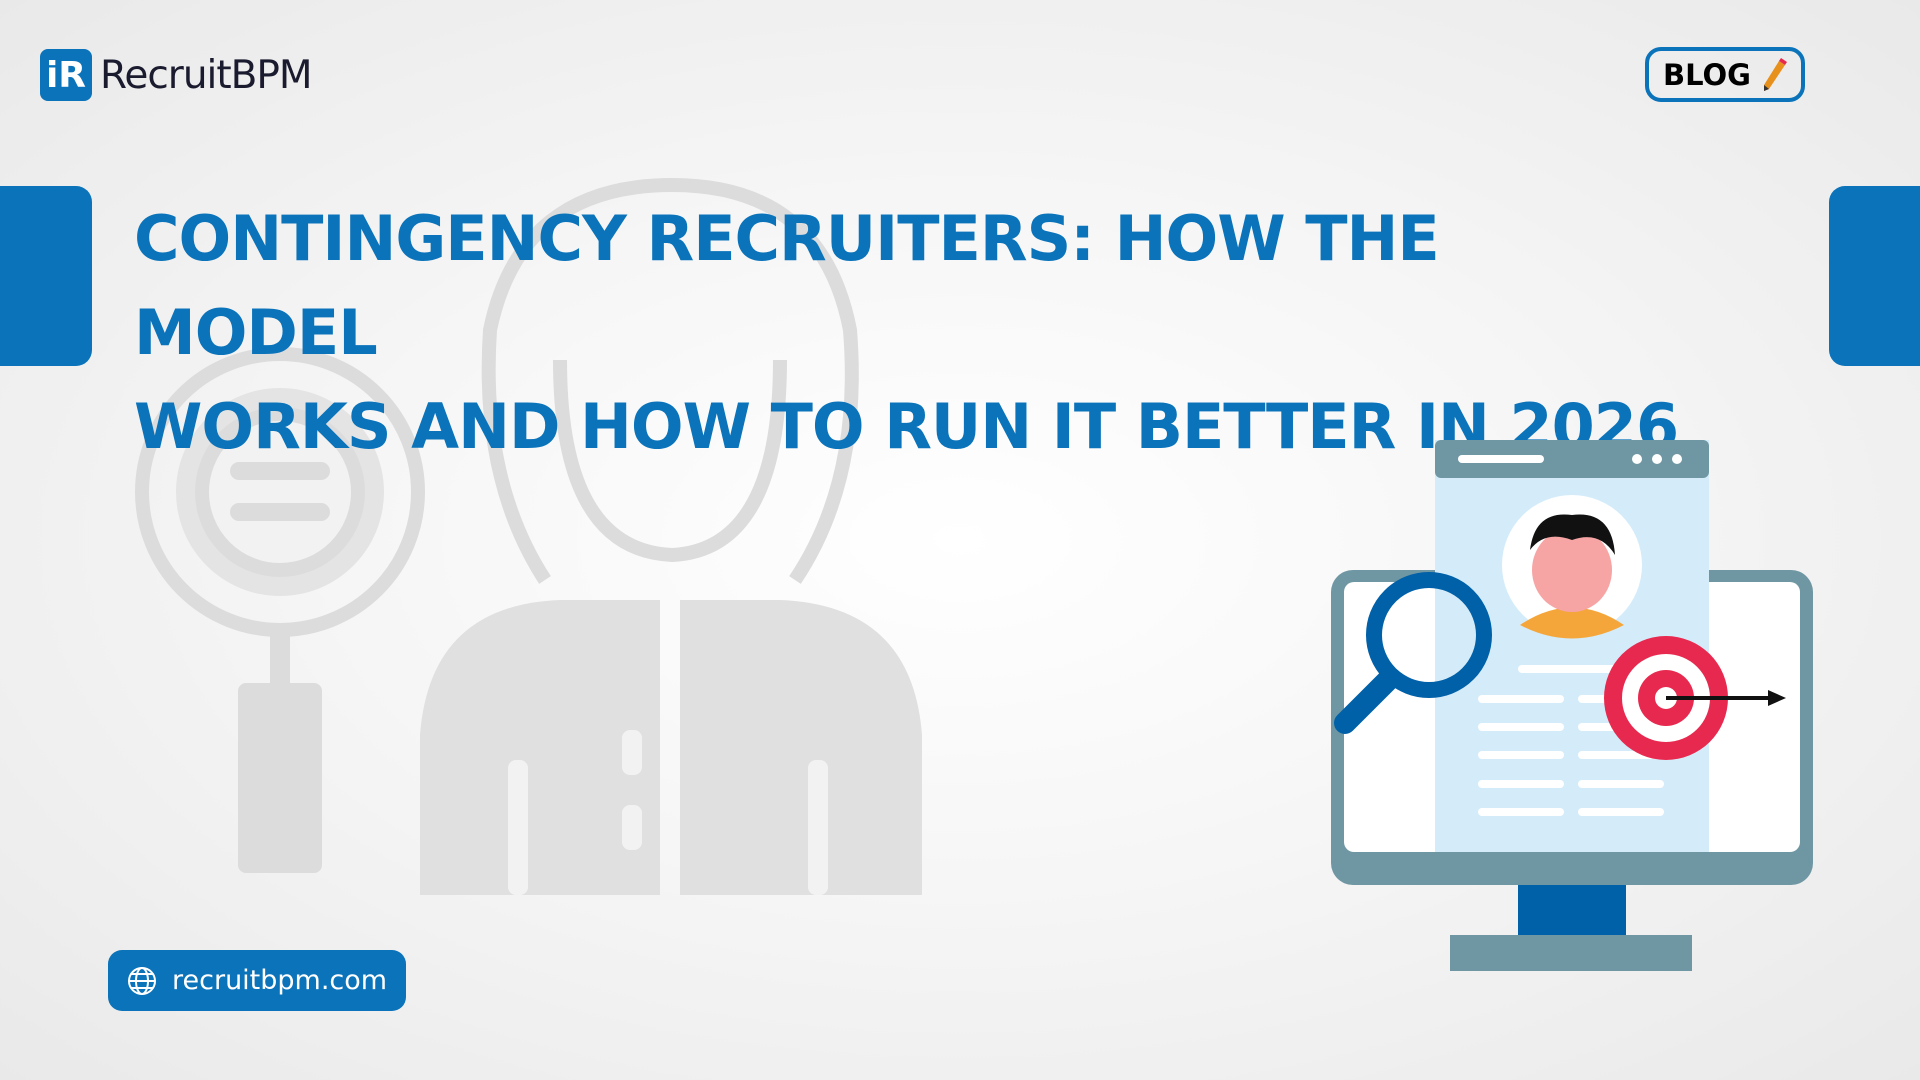 The image size is (1920, 1080). I want to click on pencil-icon, so click(1775, 74).